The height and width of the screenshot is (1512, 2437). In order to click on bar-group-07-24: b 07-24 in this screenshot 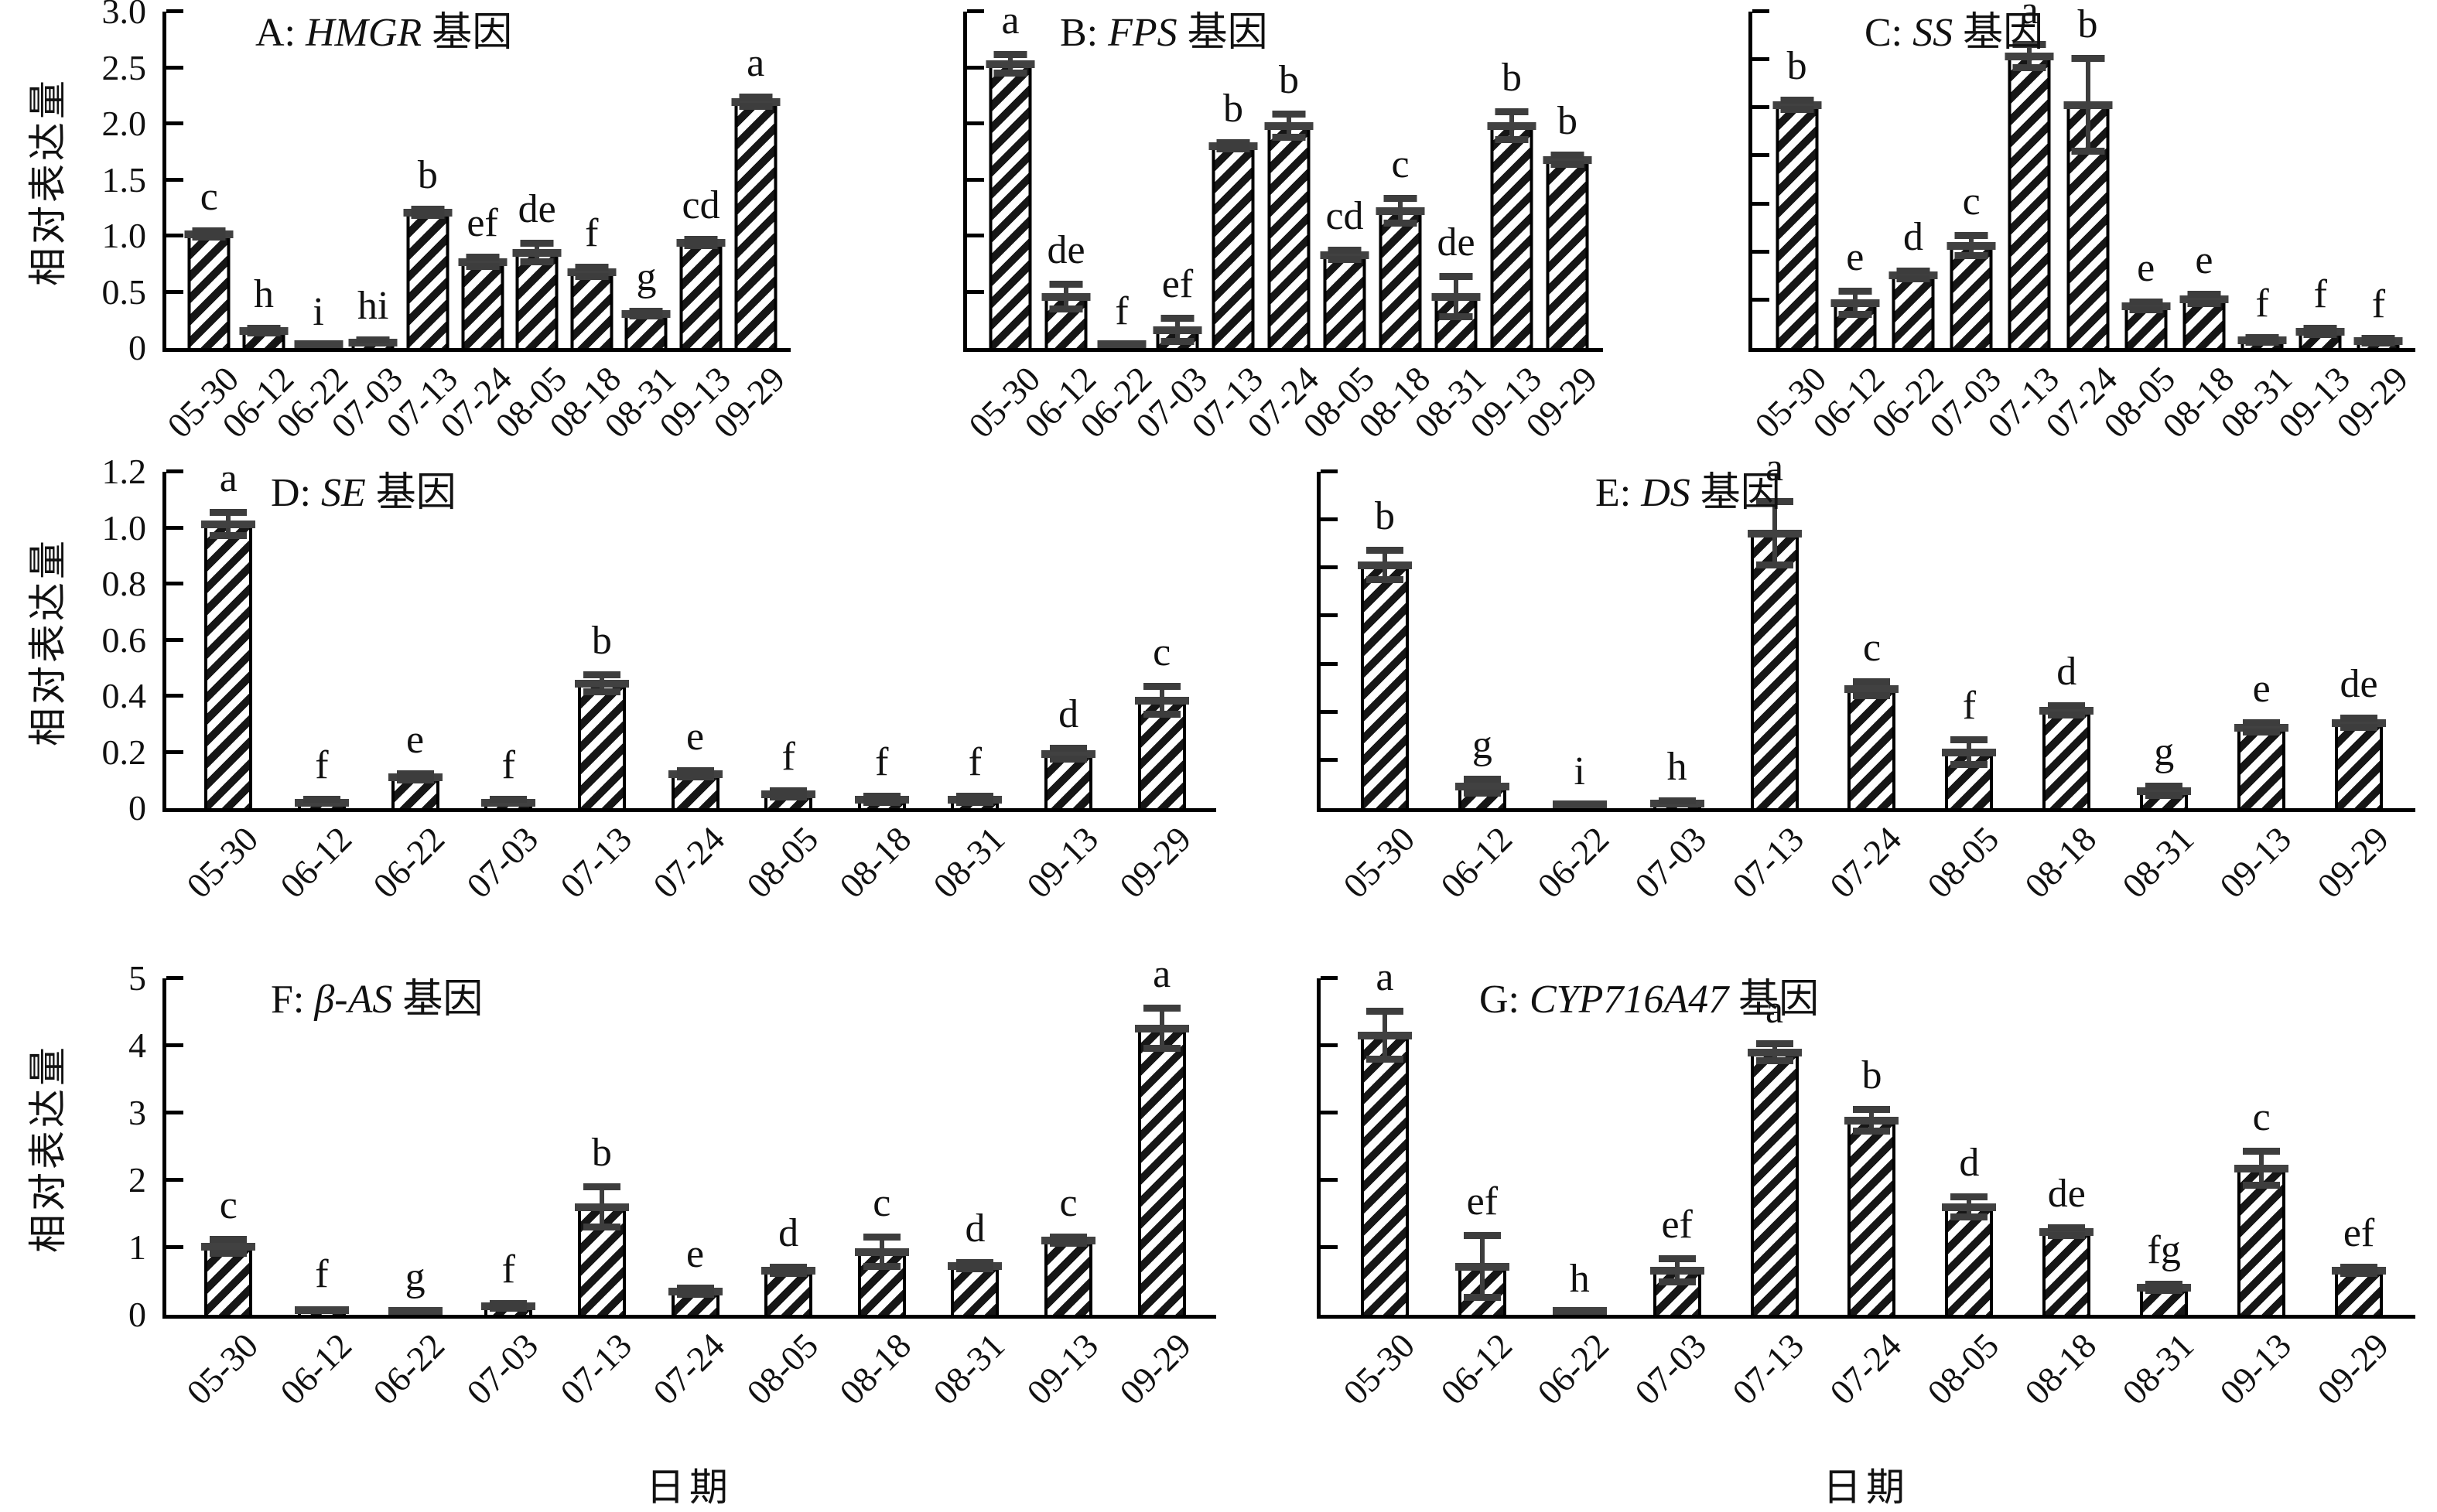, I will do `click(1282, 228)`.